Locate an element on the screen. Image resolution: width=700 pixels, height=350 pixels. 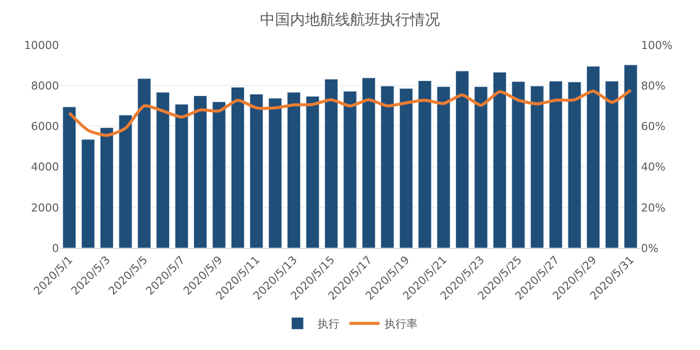
chart-title: 中国内地航线航班执行情况 is located at coordinates (350, 19).